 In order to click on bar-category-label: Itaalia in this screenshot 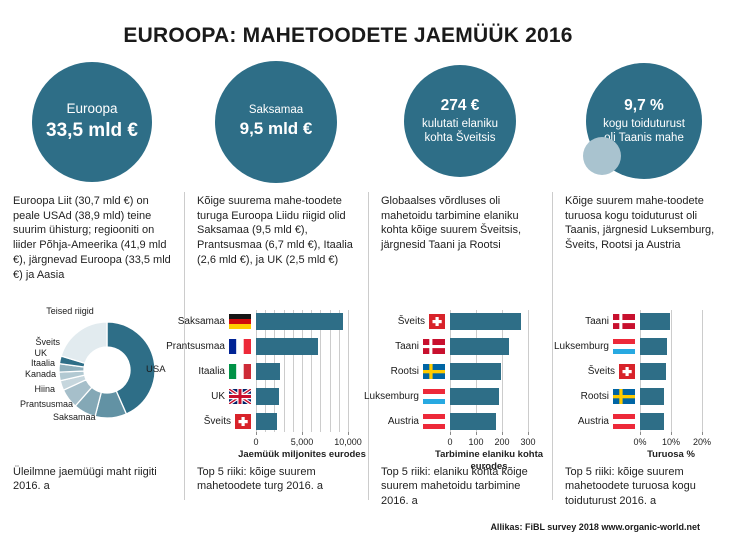, I will do `click(211, 371)`.